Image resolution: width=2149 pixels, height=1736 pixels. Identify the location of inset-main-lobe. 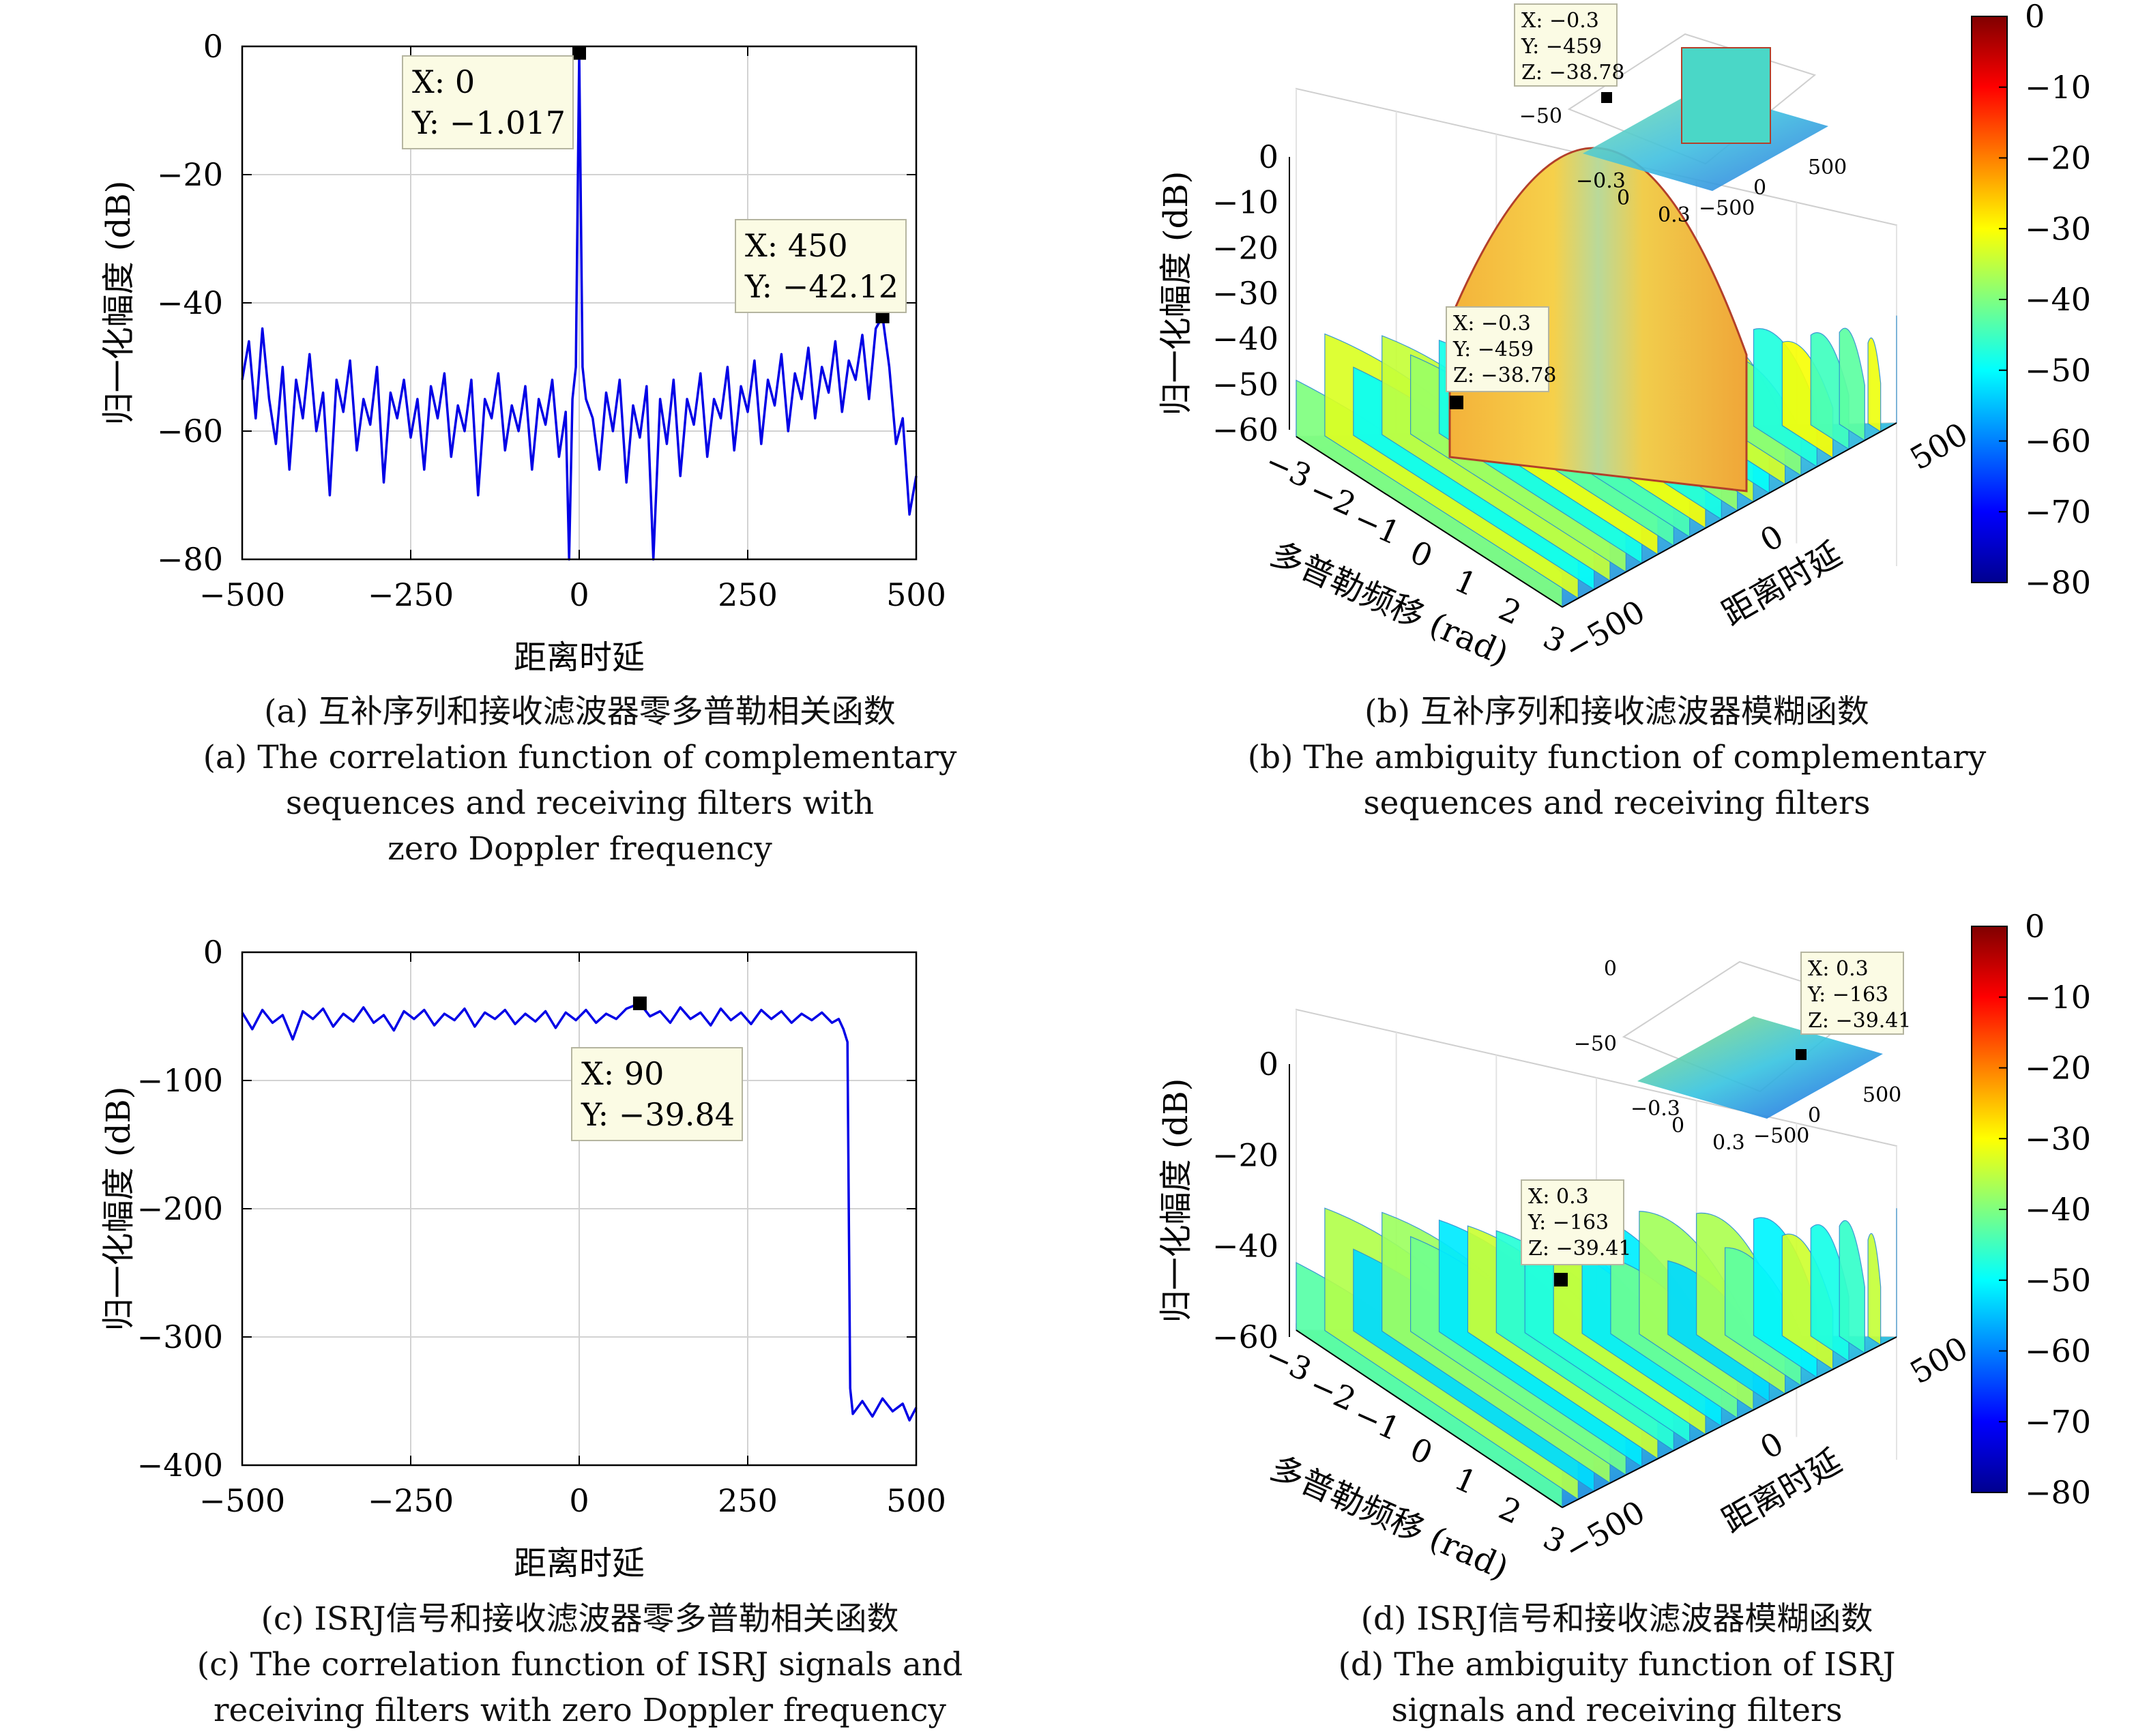
(1726, 96).